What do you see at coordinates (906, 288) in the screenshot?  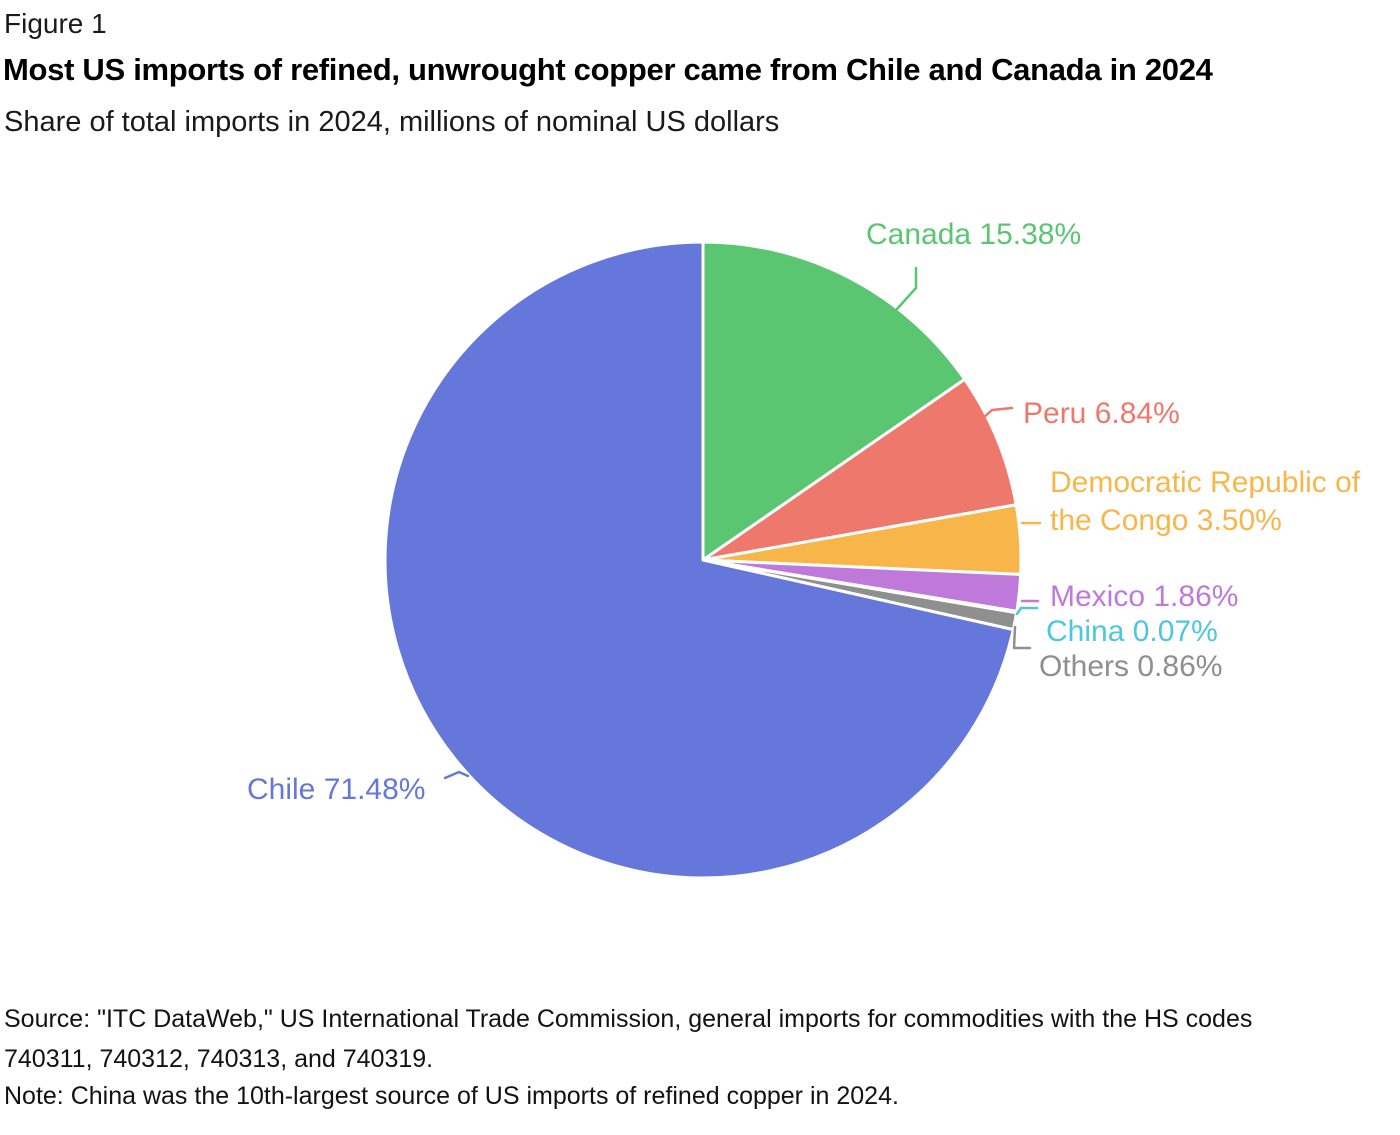 I see `leader-line-canada` at bounding box center [906, 288].